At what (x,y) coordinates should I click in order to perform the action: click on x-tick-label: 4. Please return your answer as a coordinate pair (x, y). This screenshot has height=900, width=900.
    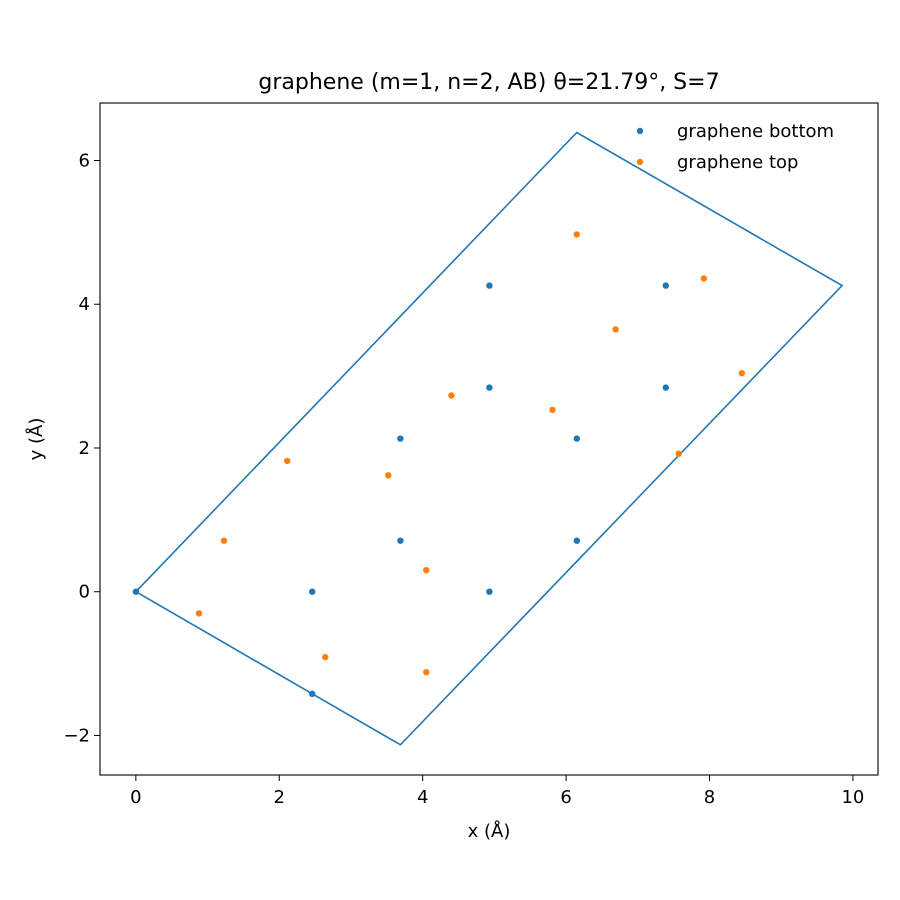
    Looking at the image, I should click on (422, 797).